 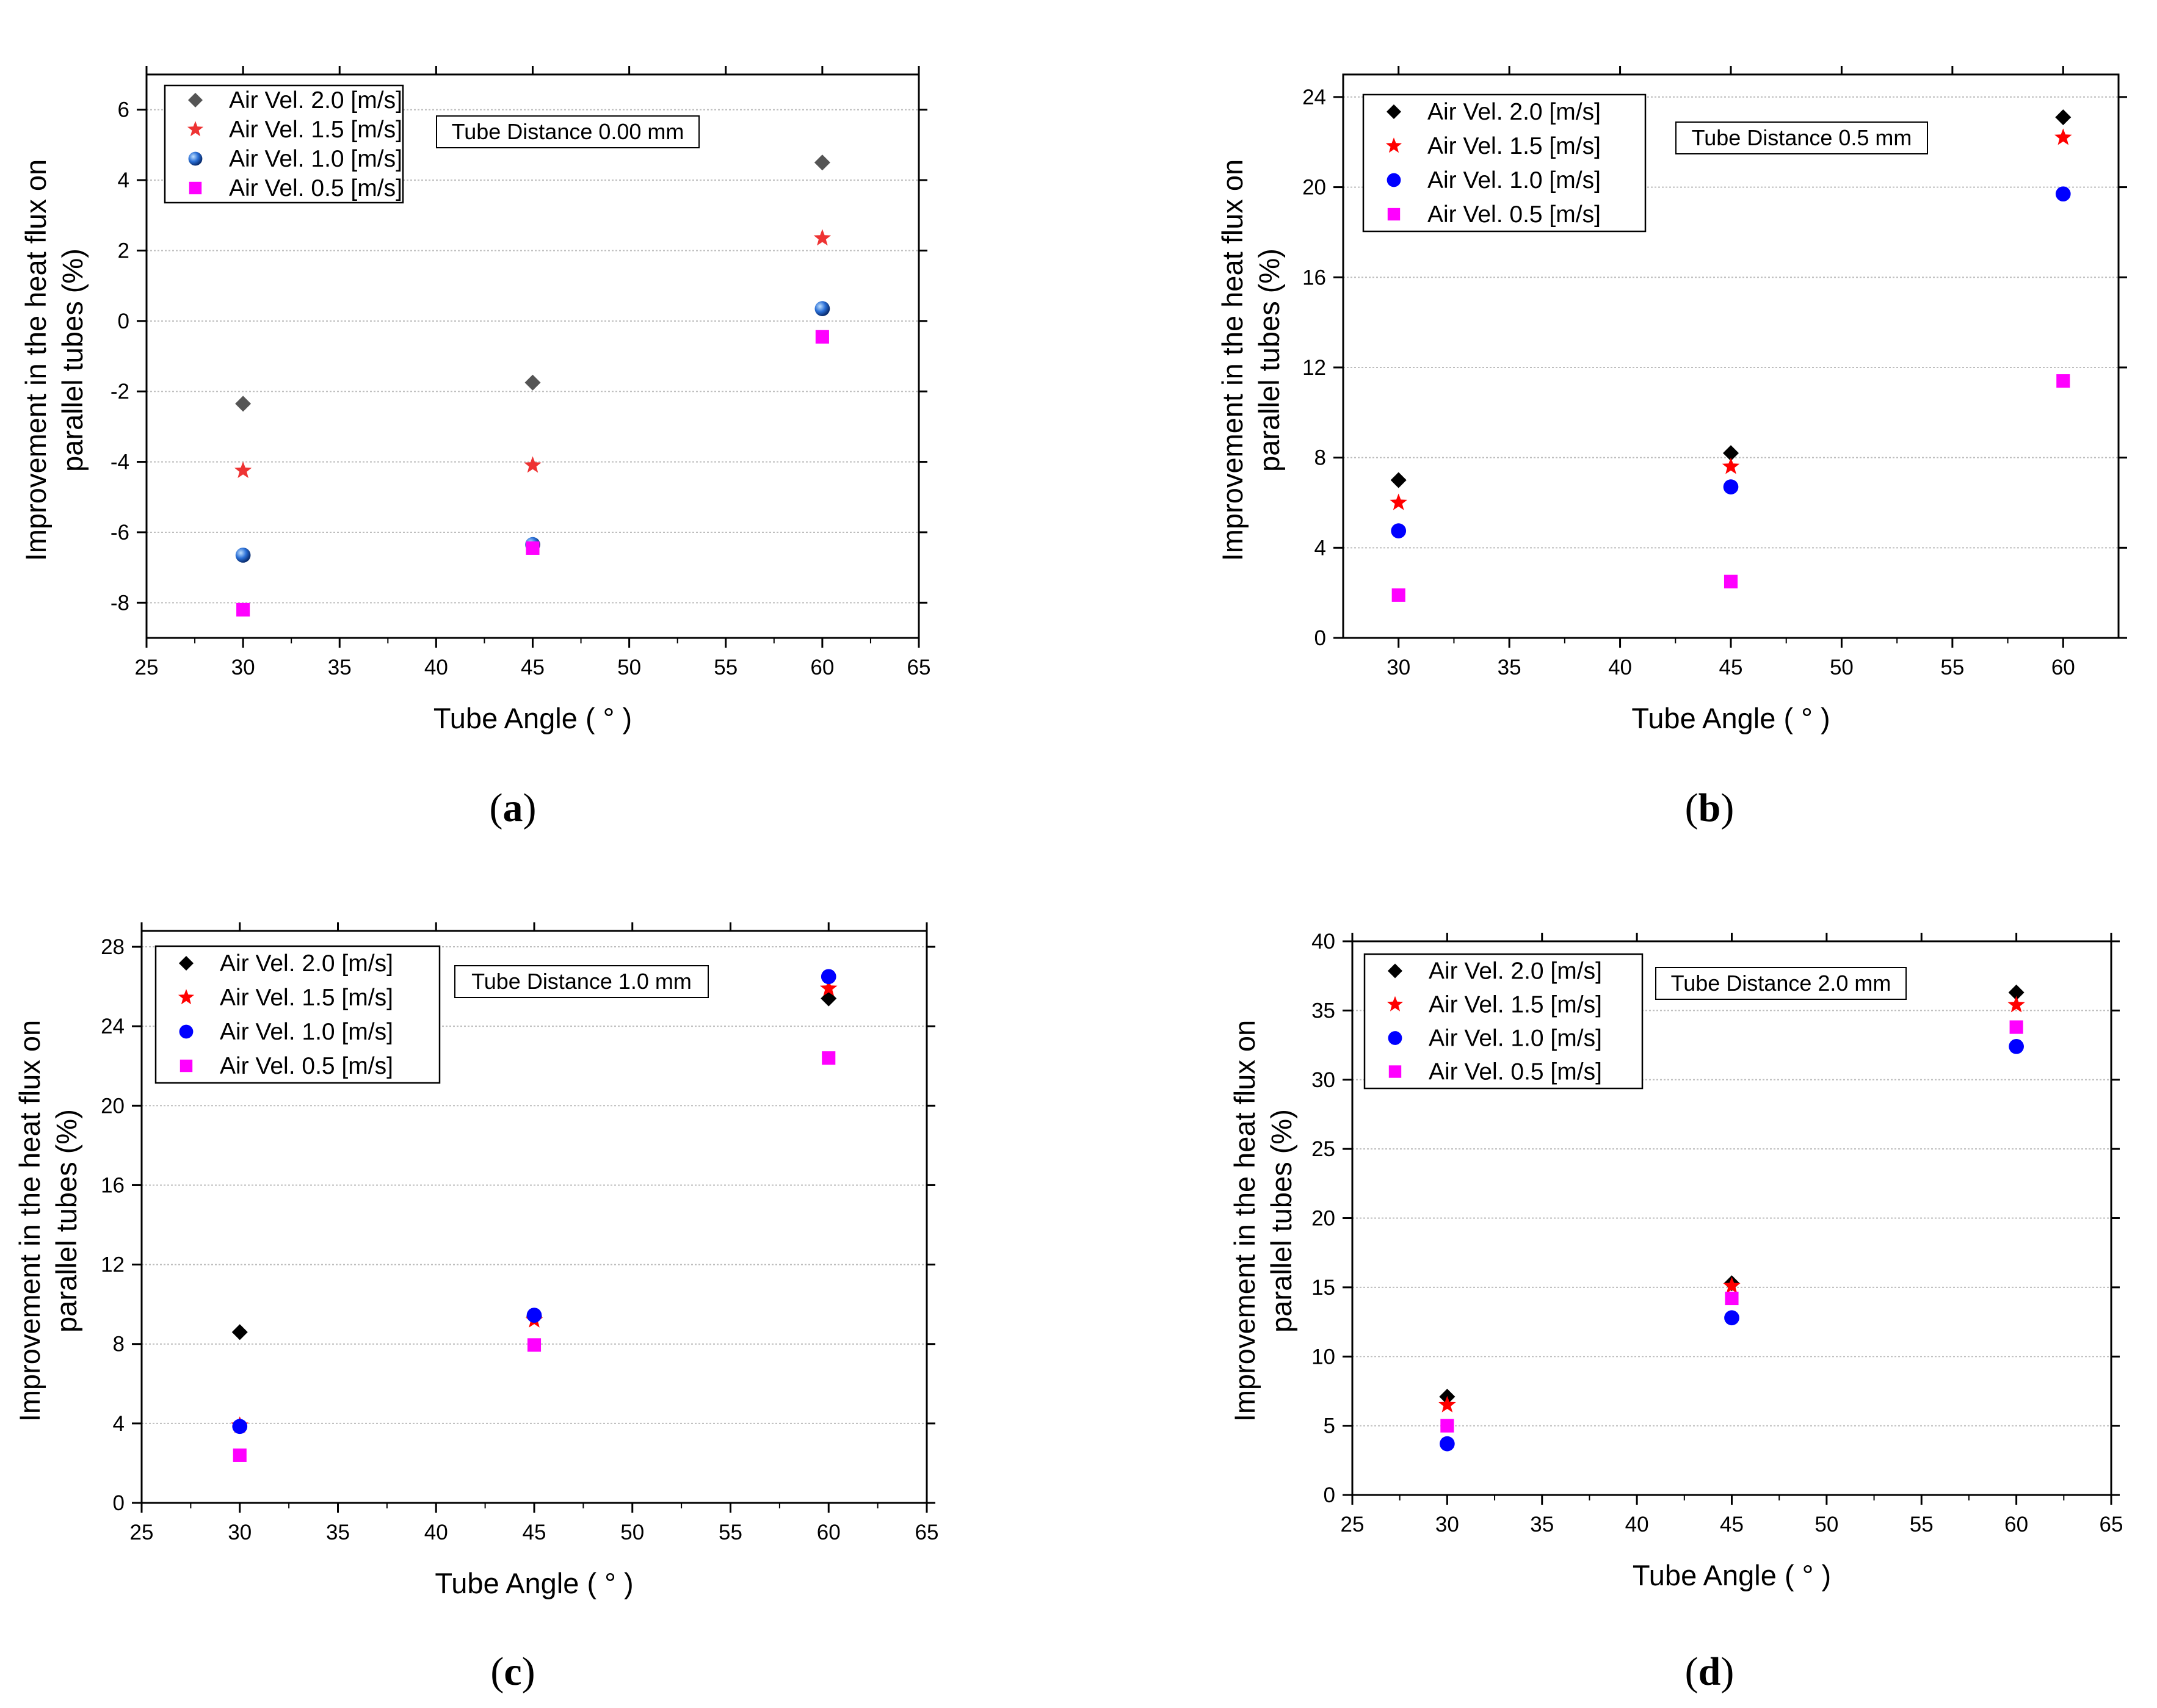 What do you see at coordinates (1730, 718) in the screenshot?
I see `x-axis-title: Tube Angle ( ° )` at bounding box center [1730, 718].